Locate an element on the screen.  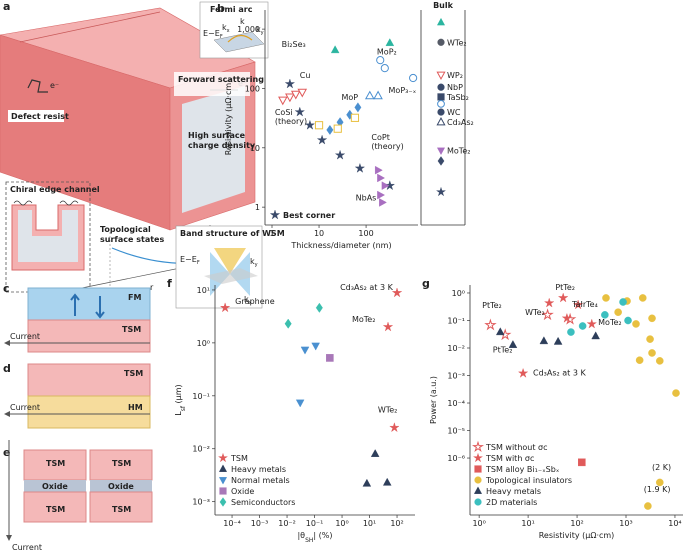
legend-label: 2D materials is located at coordinates (511, 502).